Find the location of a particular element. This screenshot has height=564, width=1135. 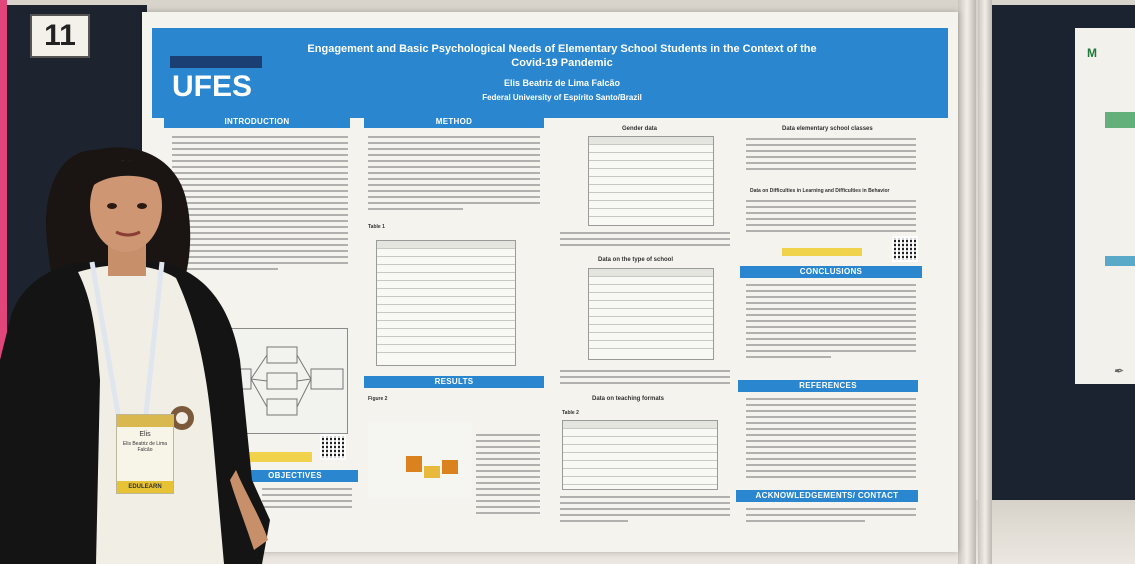

side-poster-blue-block is located at coordinates (1120, 261).